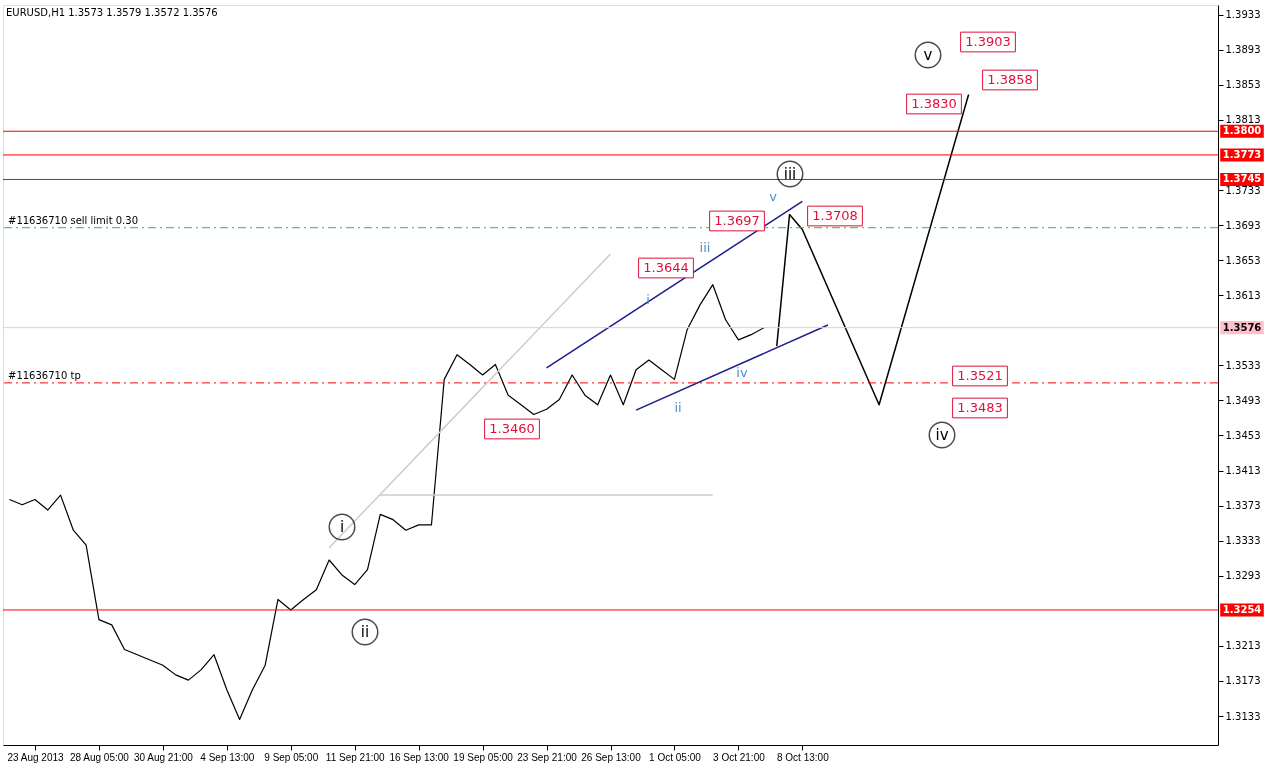 The height and width of the screenshot is (770, 1268). Describe the element at coordinates (1243, 646) in the screenshot. I see `y-tick-label: 1.3213` at that location.